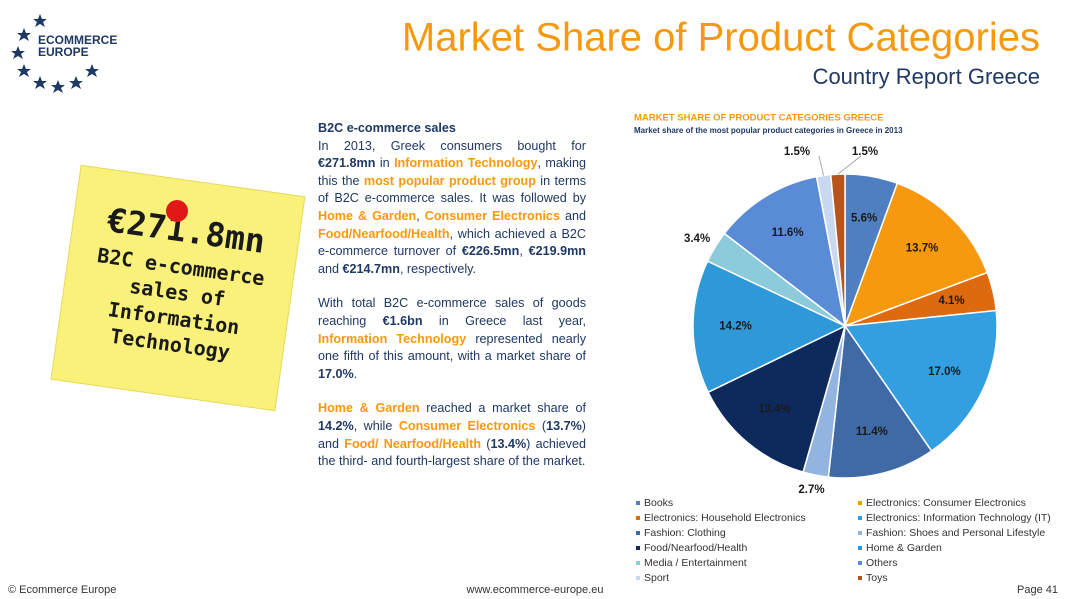 The image size is (1069, 599). Describe the element at coordinates (656, 578) in the screenshot. I see `legend-label: Sport` at that location.